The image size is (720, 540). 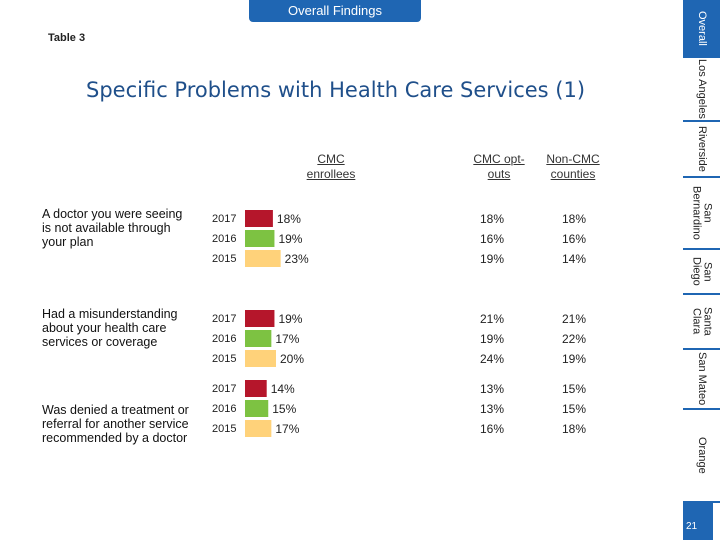 I want to click on sidebar-footer, so click(x=698, y=521).